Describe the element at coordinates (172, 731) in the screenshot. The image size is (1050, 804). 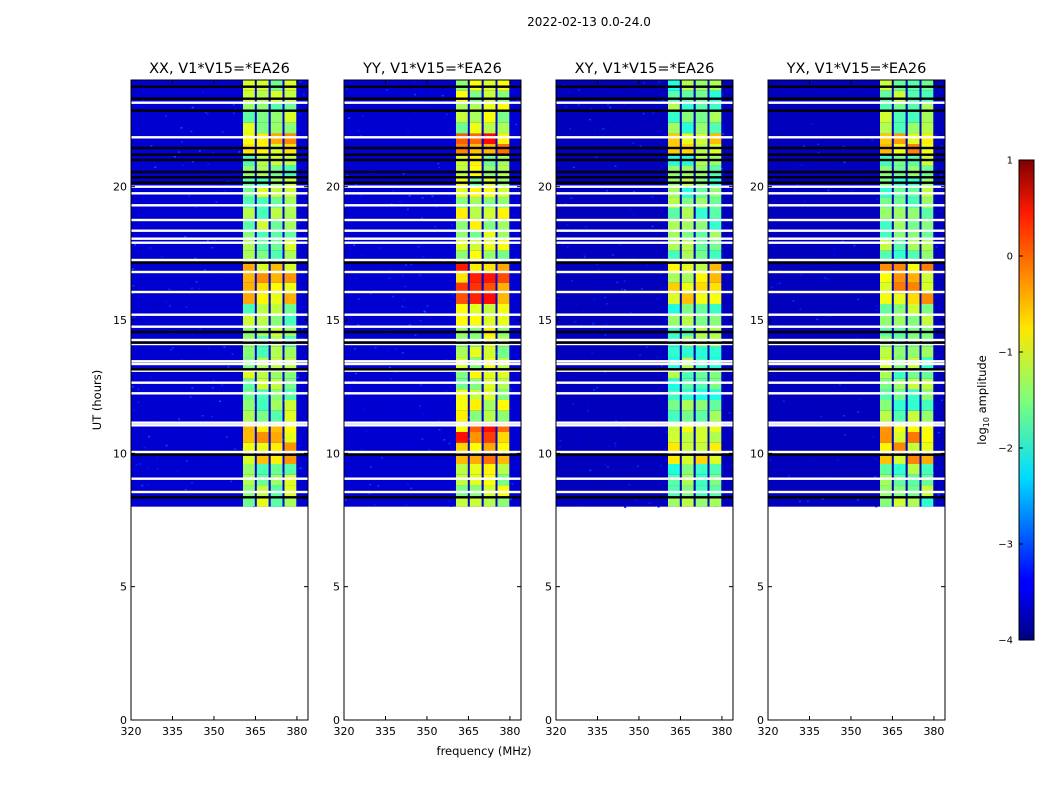
I see `x-tick-label: 335` at that location.